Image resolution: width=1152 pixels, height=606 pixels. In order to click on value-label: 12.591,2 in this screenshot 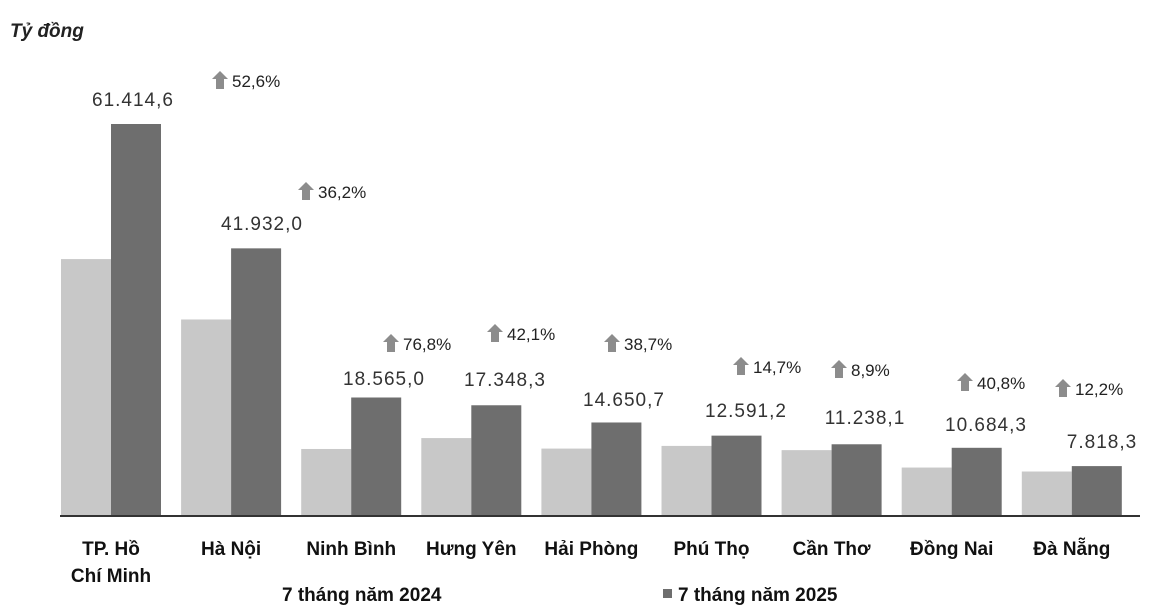, I will do `click(746, 411)`.